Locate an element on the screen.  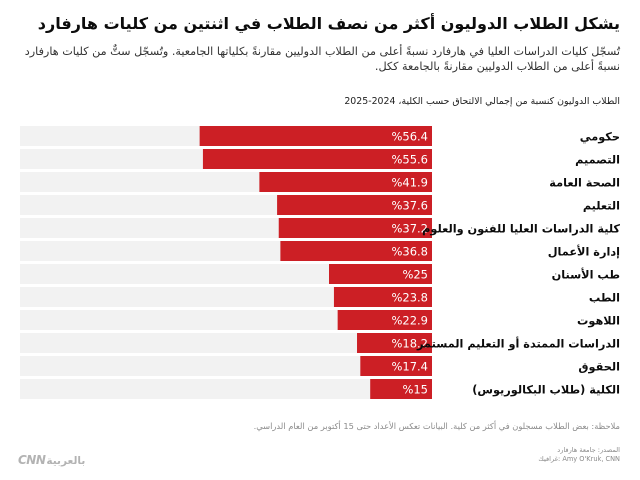
category-label: حكومي is located at coordinates (600, 137).